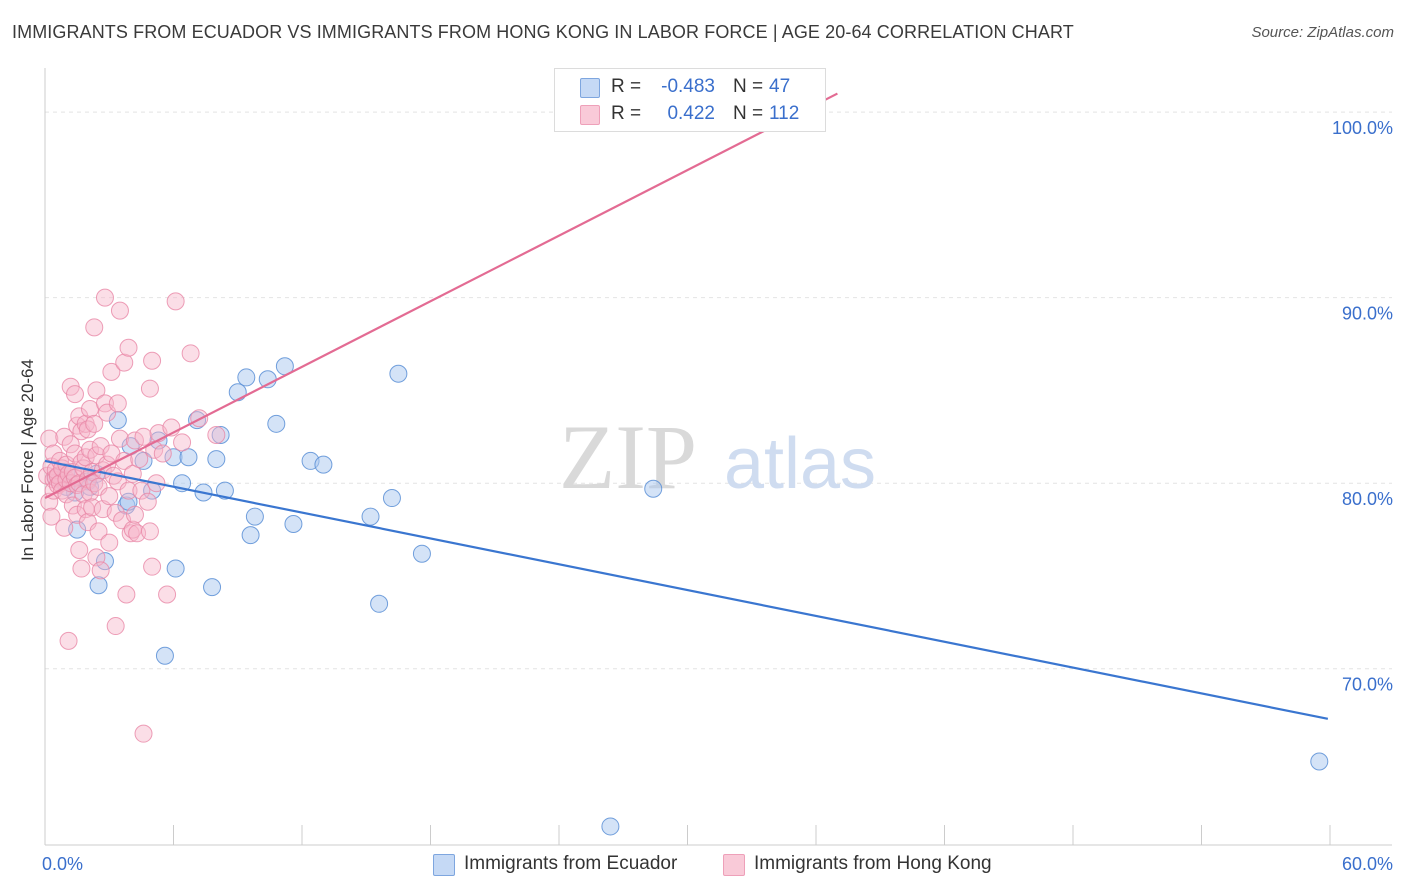  Describe the element at coordinates (62, 864) in the screenshot. I see `x-tick-label: 0.0%` at that location.